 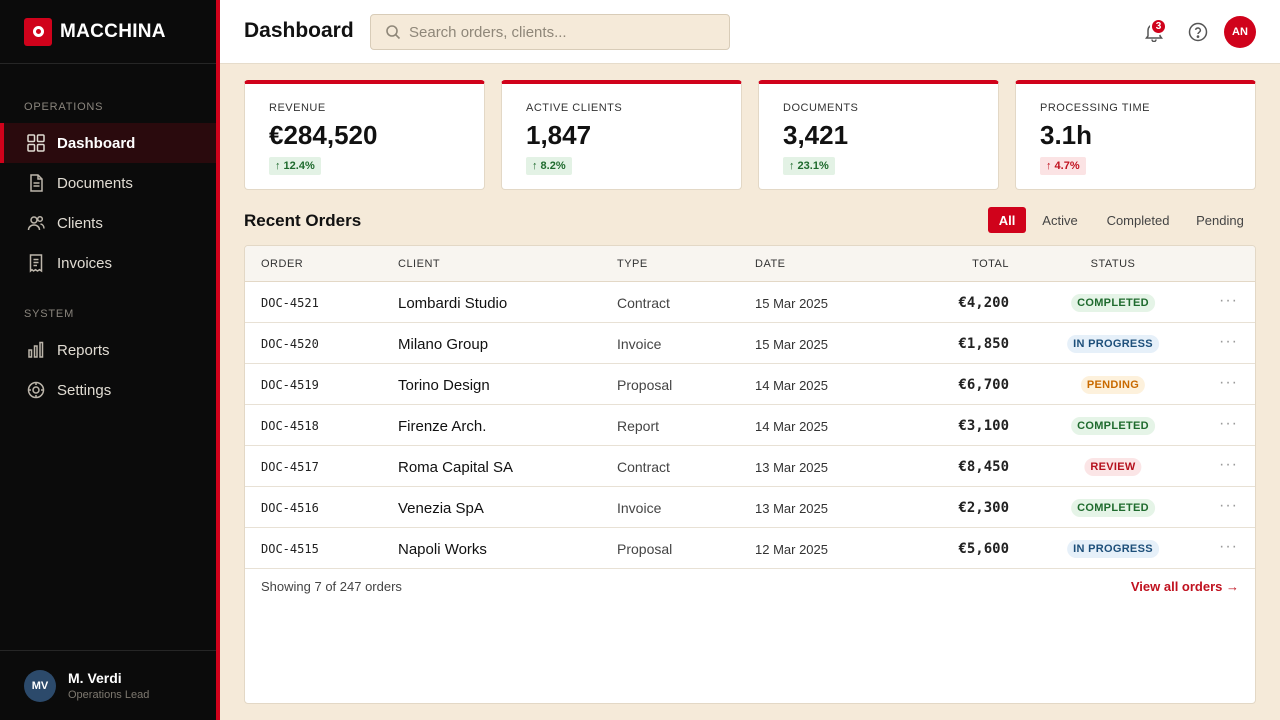 What do you see at coordinates (878, 135) in the screenshot?
I see `stat-card-documents: DOCUMENTS 3,421 ↑ 23.1%` at bounding box center [878, 135].